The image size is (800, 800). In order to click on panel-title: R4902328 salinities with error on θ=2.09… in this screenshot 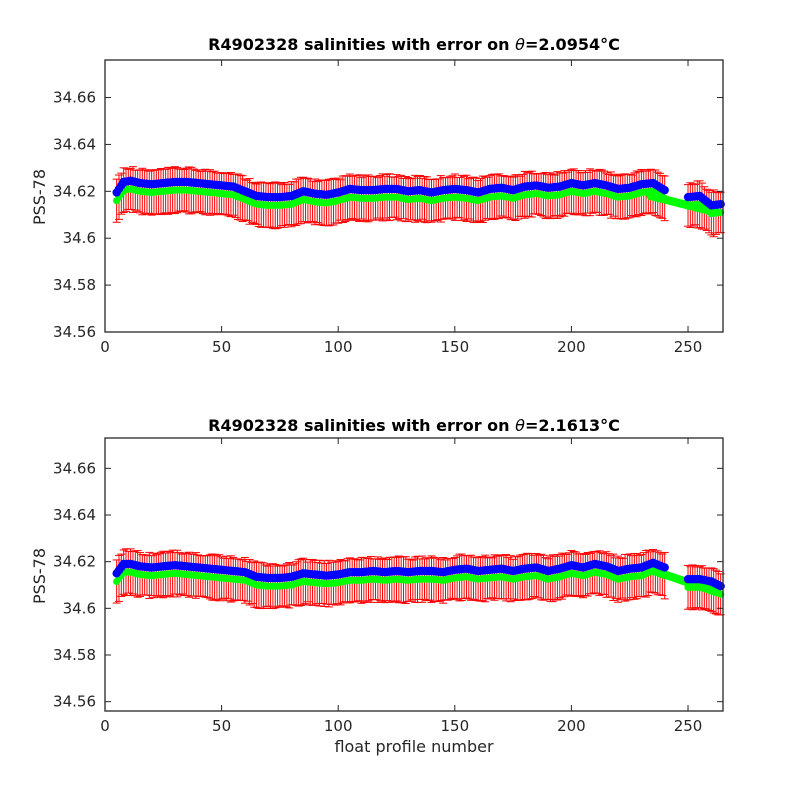, I will do `click(414, 44)`.